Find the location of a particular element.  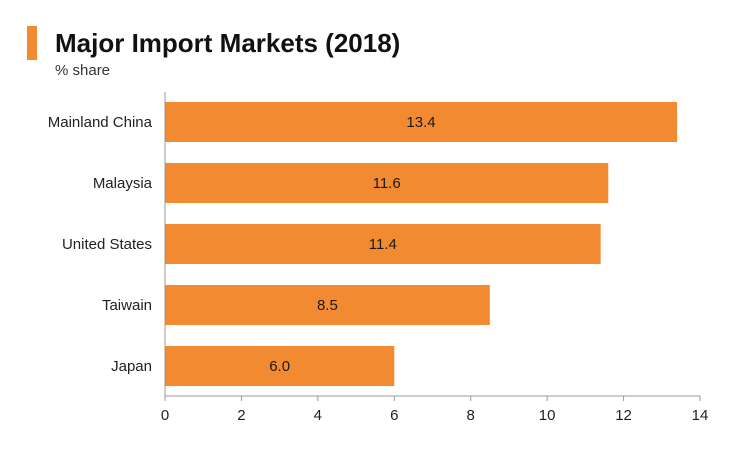

x-tick-label: 4 is located at coordinates (318, 415).